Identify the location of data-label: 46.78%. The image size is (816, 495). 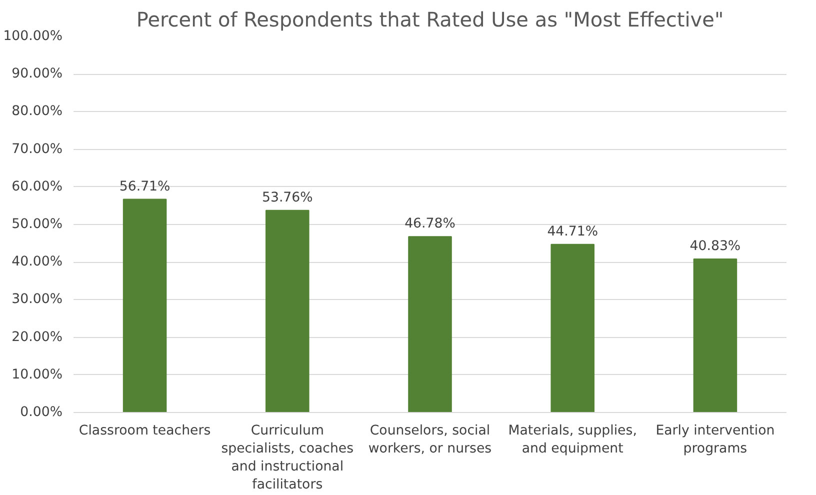
(430, 224).